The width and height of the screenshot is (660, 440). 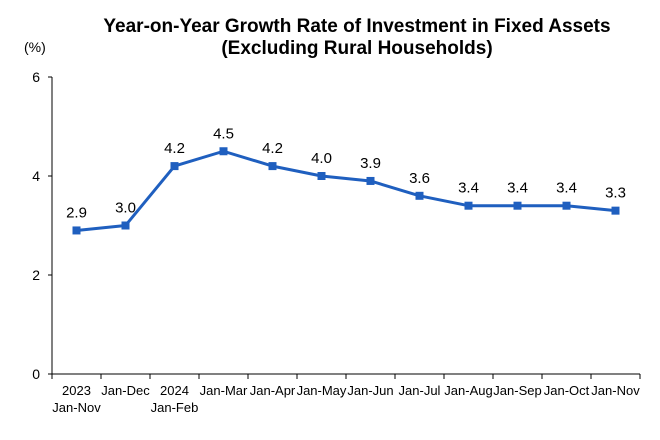 What do you see at coordinates (36, 374) in the screenshot?
I see `y-tick-label: 0` at bounding box center [36, 374].